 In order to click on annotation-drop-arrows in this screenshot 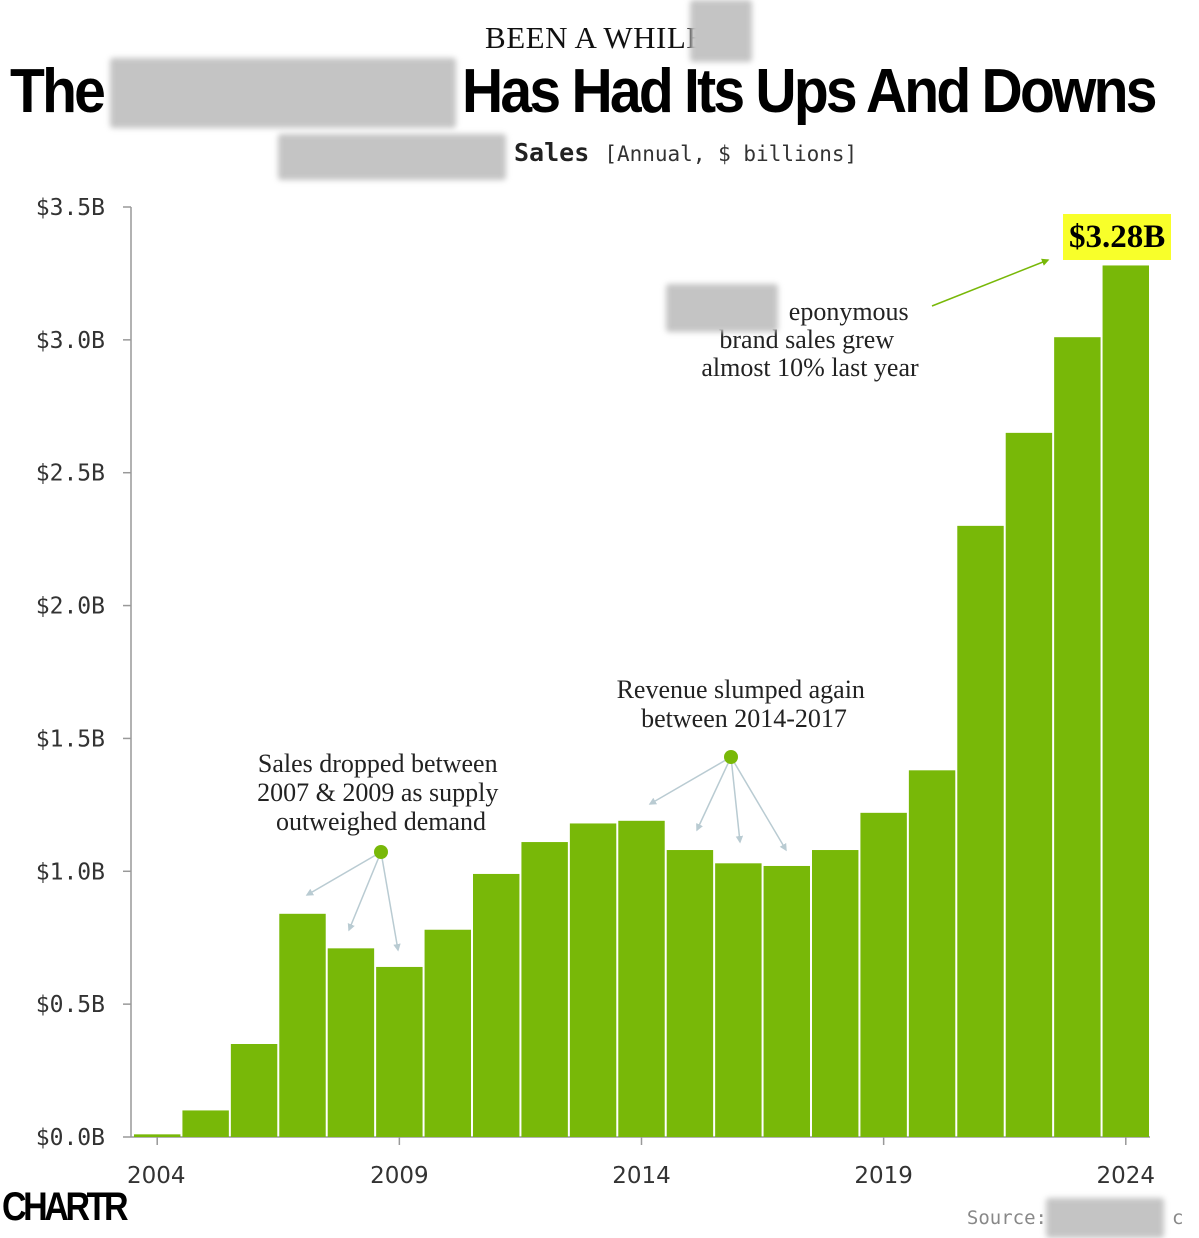, I will do `click(353, 898)`.